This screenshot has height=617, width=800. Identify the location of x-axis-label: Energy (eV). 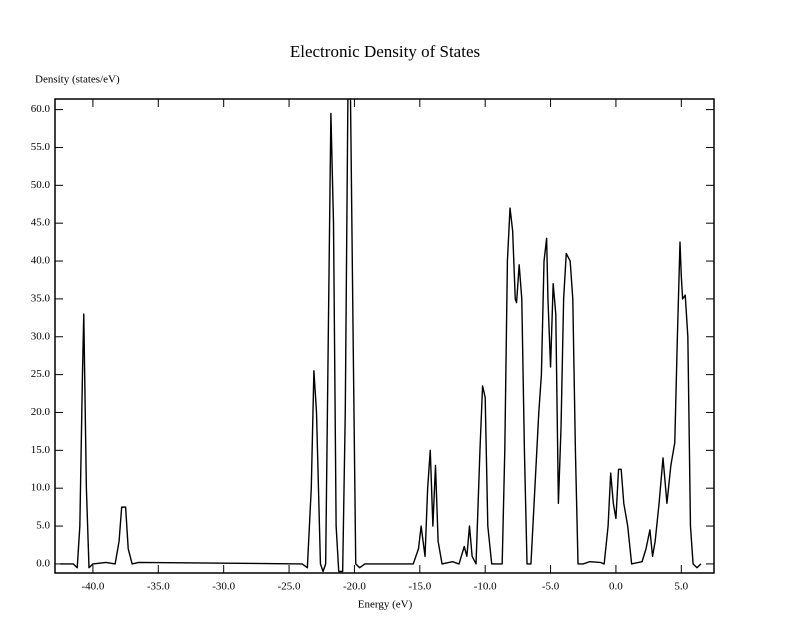
(385, 605).